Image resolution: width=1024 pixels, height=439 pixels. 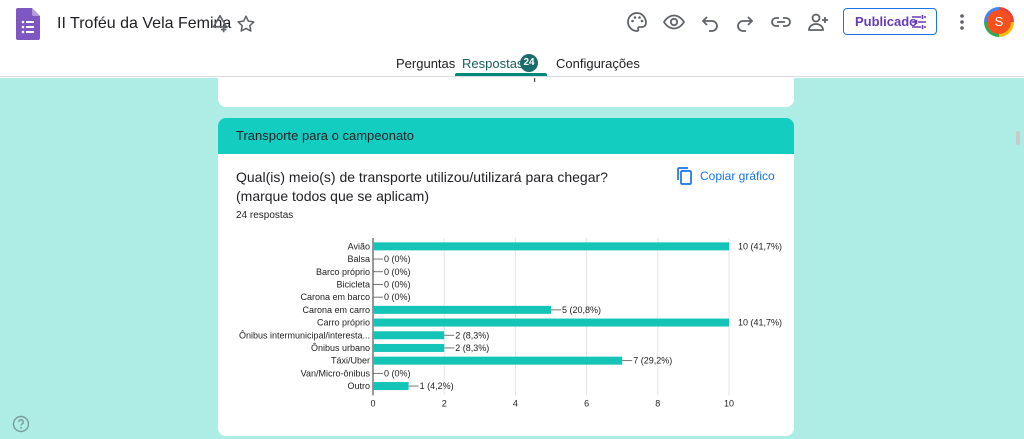 I want to click on preview-eye-icon, so click(x=674, y=22).